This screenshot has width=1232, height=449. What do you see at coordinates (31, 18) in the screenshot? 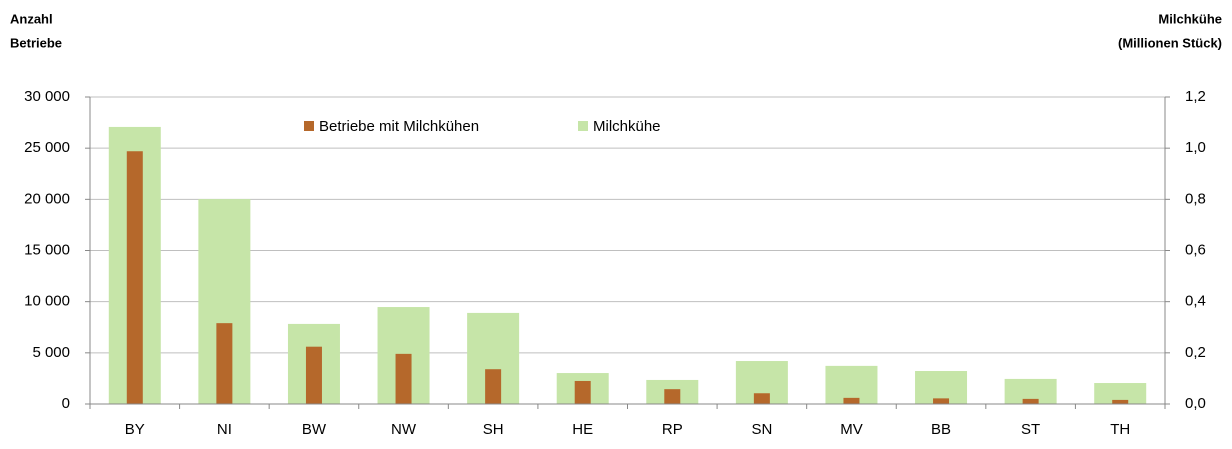
I see `y-axis-title: Anzahl` at bounding box center [31, 18].